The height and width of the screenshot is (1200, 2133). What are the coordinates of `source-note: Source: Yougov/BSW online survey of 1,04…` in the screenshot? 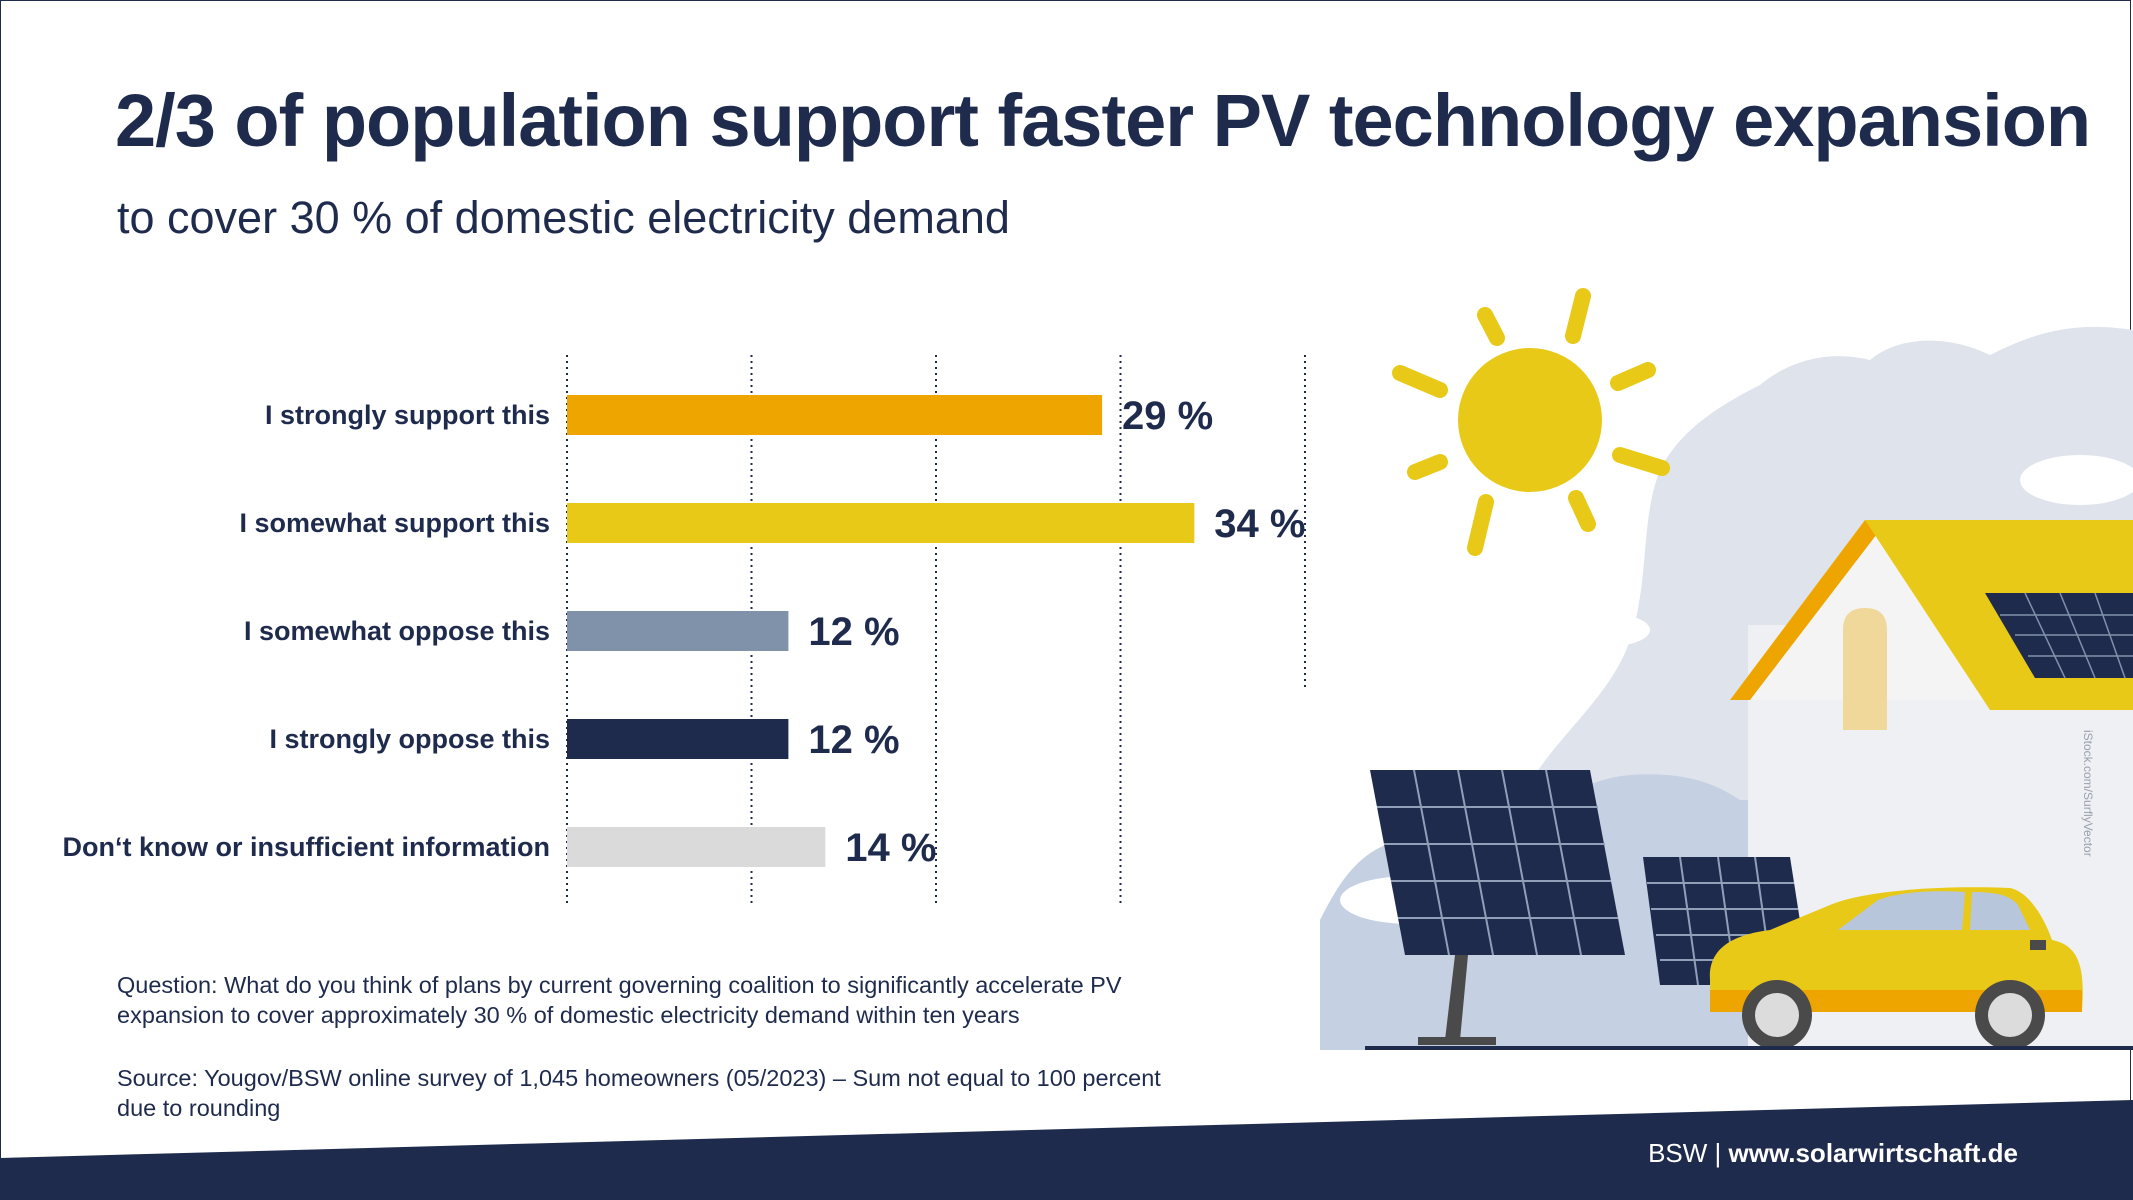 It's located at (639, 1093).